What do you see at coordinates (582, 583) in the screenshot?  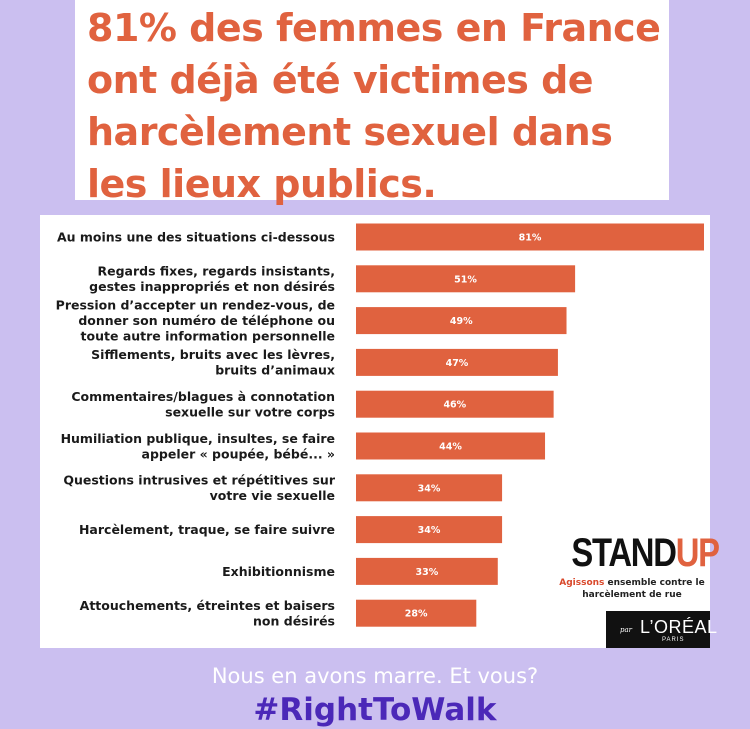 I see `standup-tagline-highlight: Agissons` at bounding box center [582, 583].